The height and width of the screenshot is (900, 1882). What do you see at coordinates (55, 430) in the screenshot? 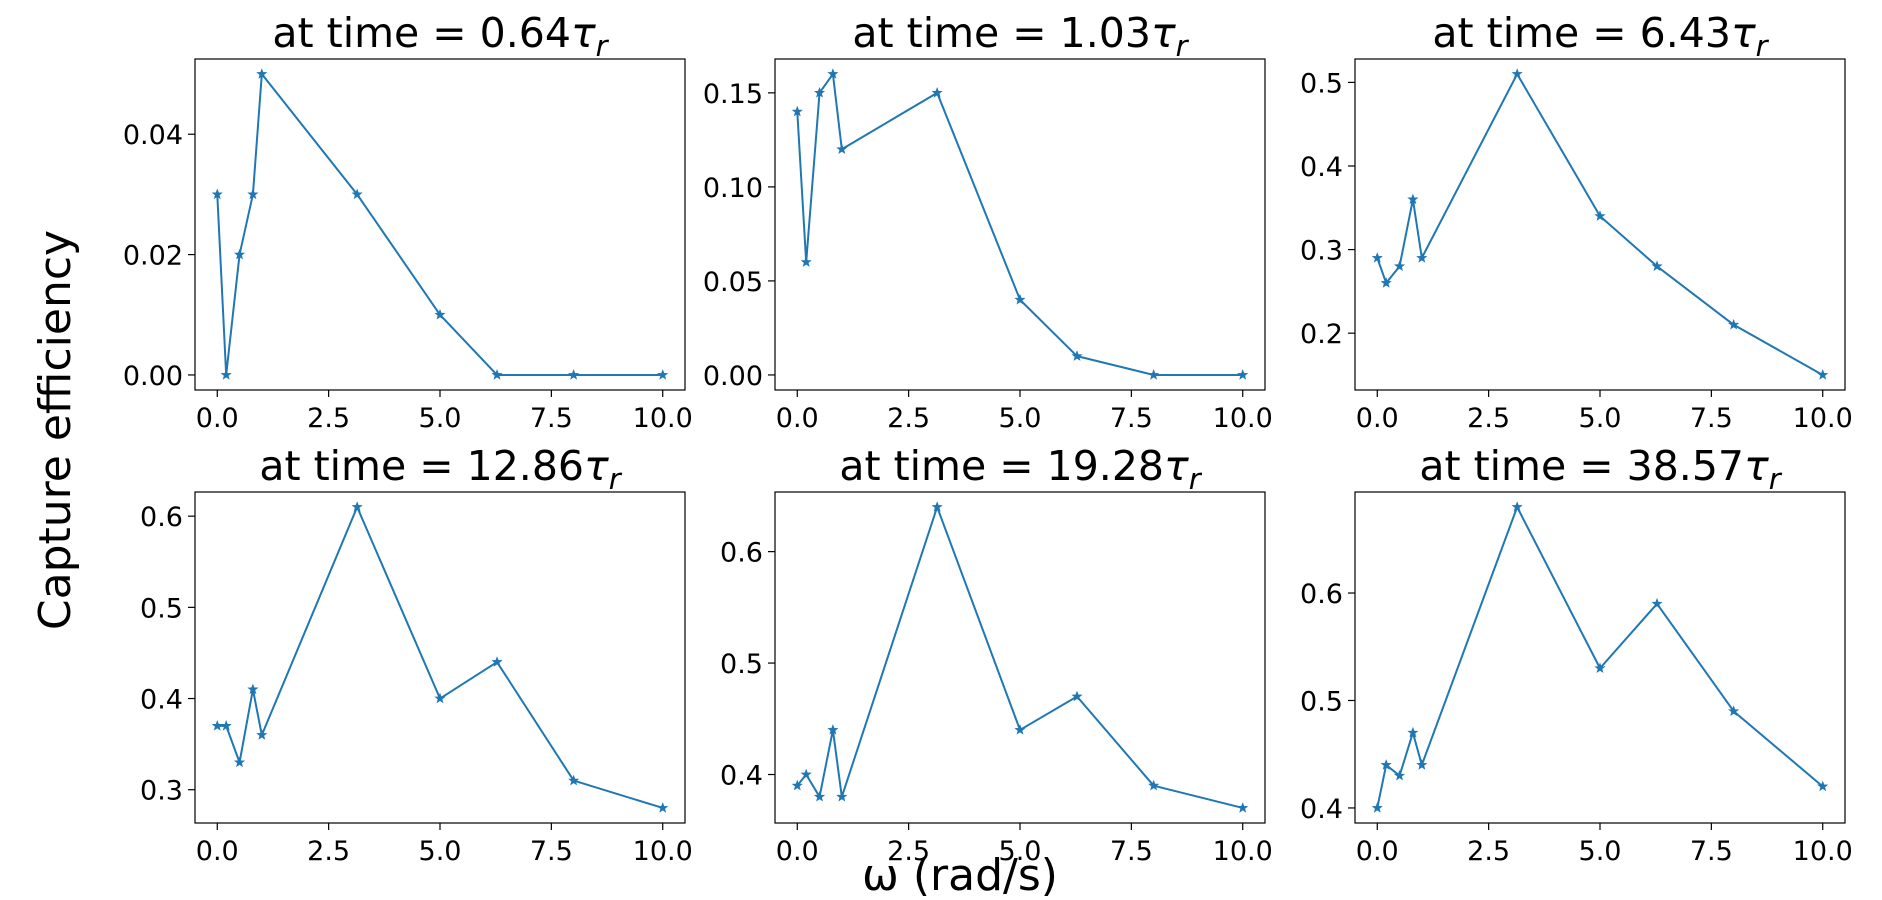
I see `figure-ylabel: Capture efficiency` at bounding box center [55, 430].